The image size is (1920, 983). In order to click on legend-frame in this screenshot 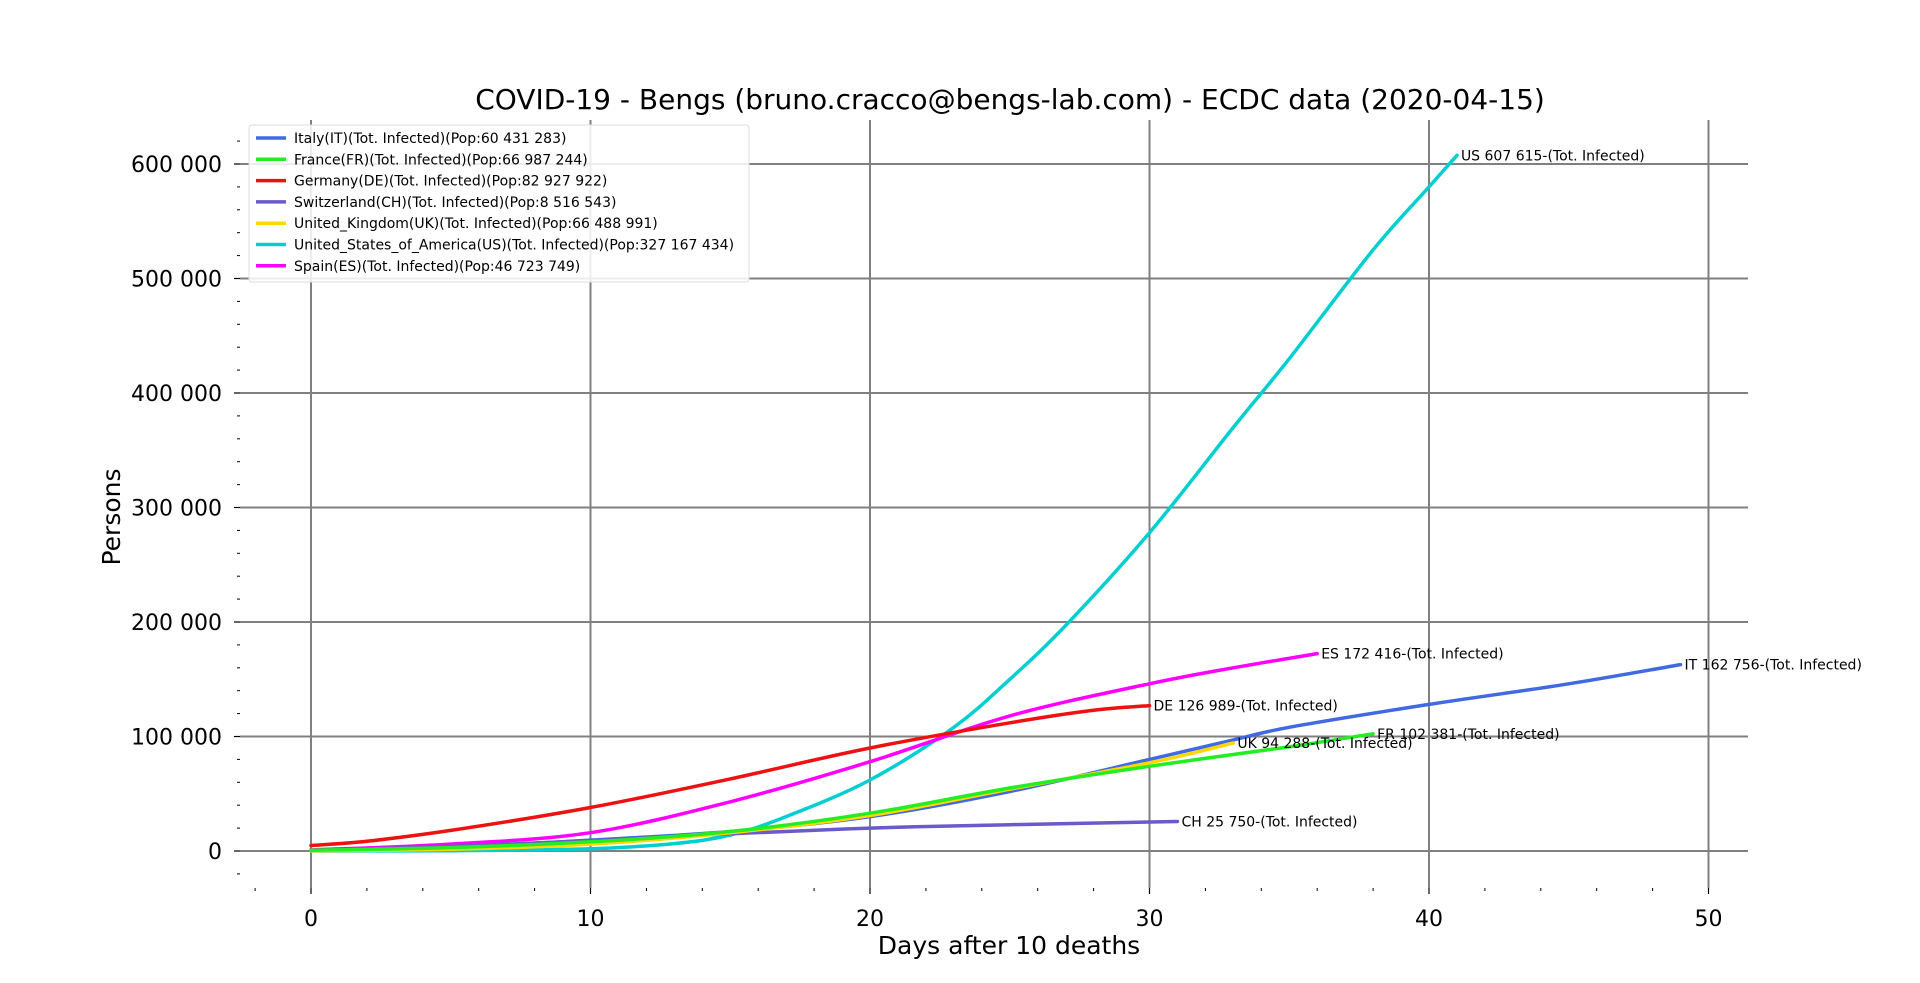, I will do `click(499, 203)`.